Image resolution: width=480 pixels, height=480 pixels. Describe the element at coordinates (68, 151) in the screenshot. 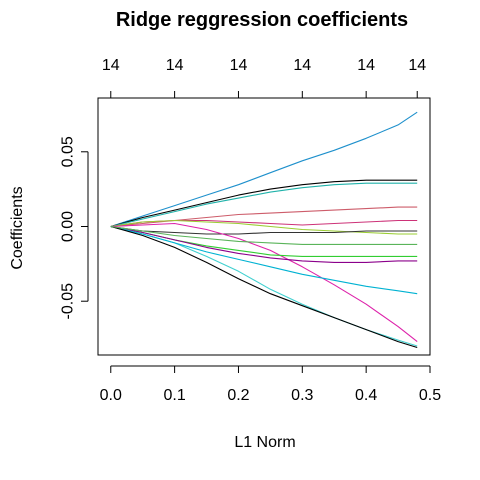

I see `y-tick-label: 0.05` at that location.